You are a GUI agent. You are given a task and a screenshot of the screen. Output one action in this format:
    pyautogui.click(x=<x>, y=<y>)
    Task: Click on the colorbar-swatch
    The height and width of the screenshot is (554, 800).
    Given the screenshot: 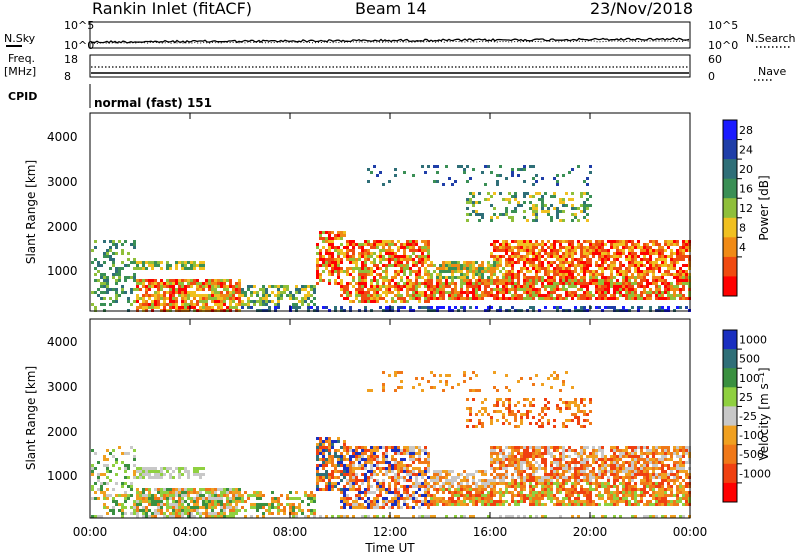 What is the action you would take?
    pyautogui.click(x=730, y=188)
    